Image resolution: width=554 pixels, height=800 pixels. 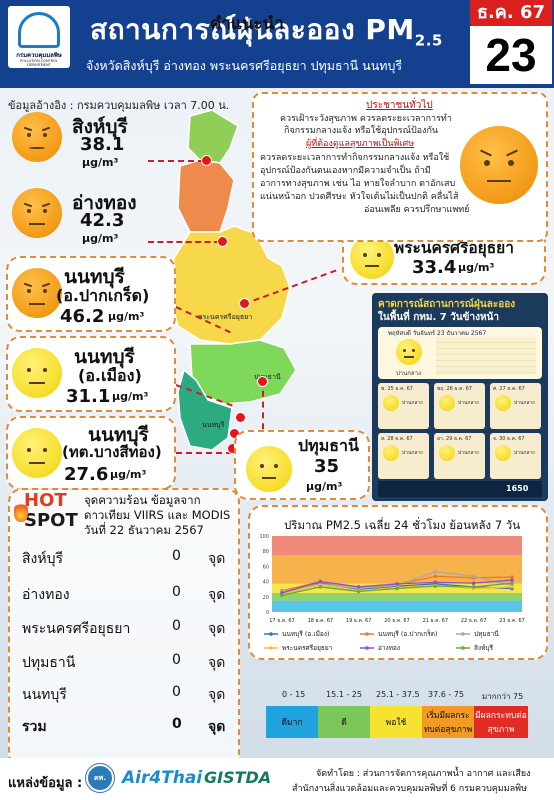 What do you see at coordinates (44, 695) in the screenshot?
I see `hotspot-province: นนทบุรี` at bounding box center [44, 695].